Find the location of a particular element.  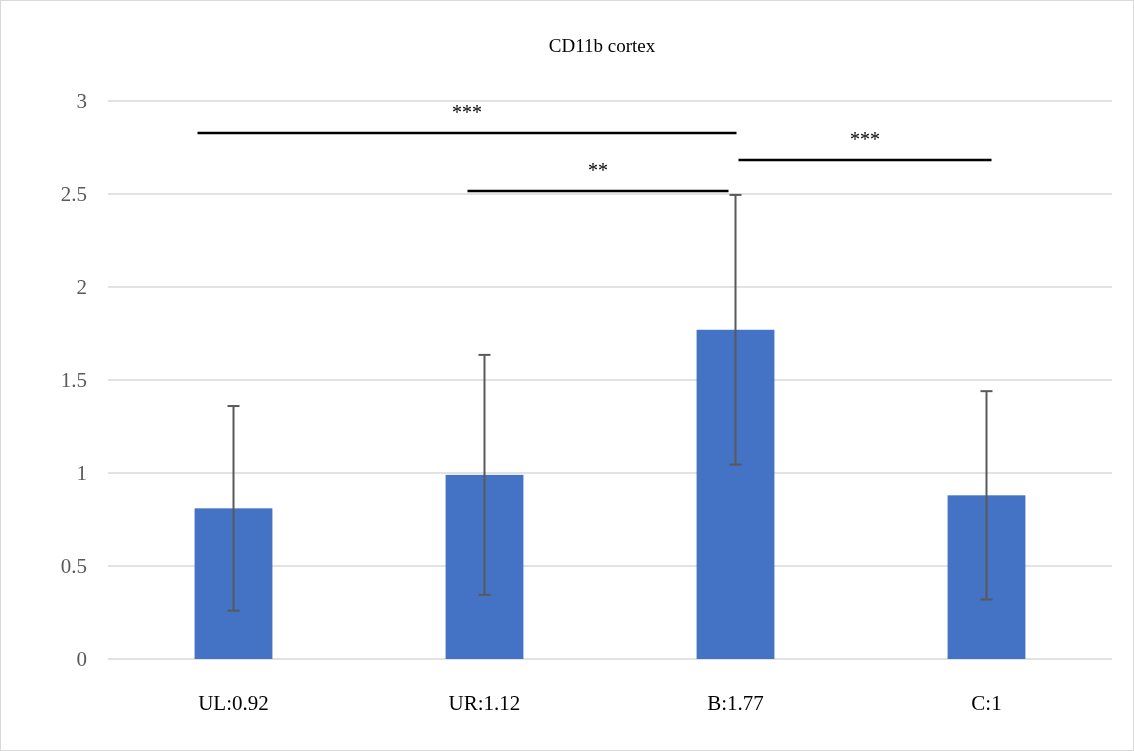

x-tick-label: B:1.77 is located at coordinates (735, 703).